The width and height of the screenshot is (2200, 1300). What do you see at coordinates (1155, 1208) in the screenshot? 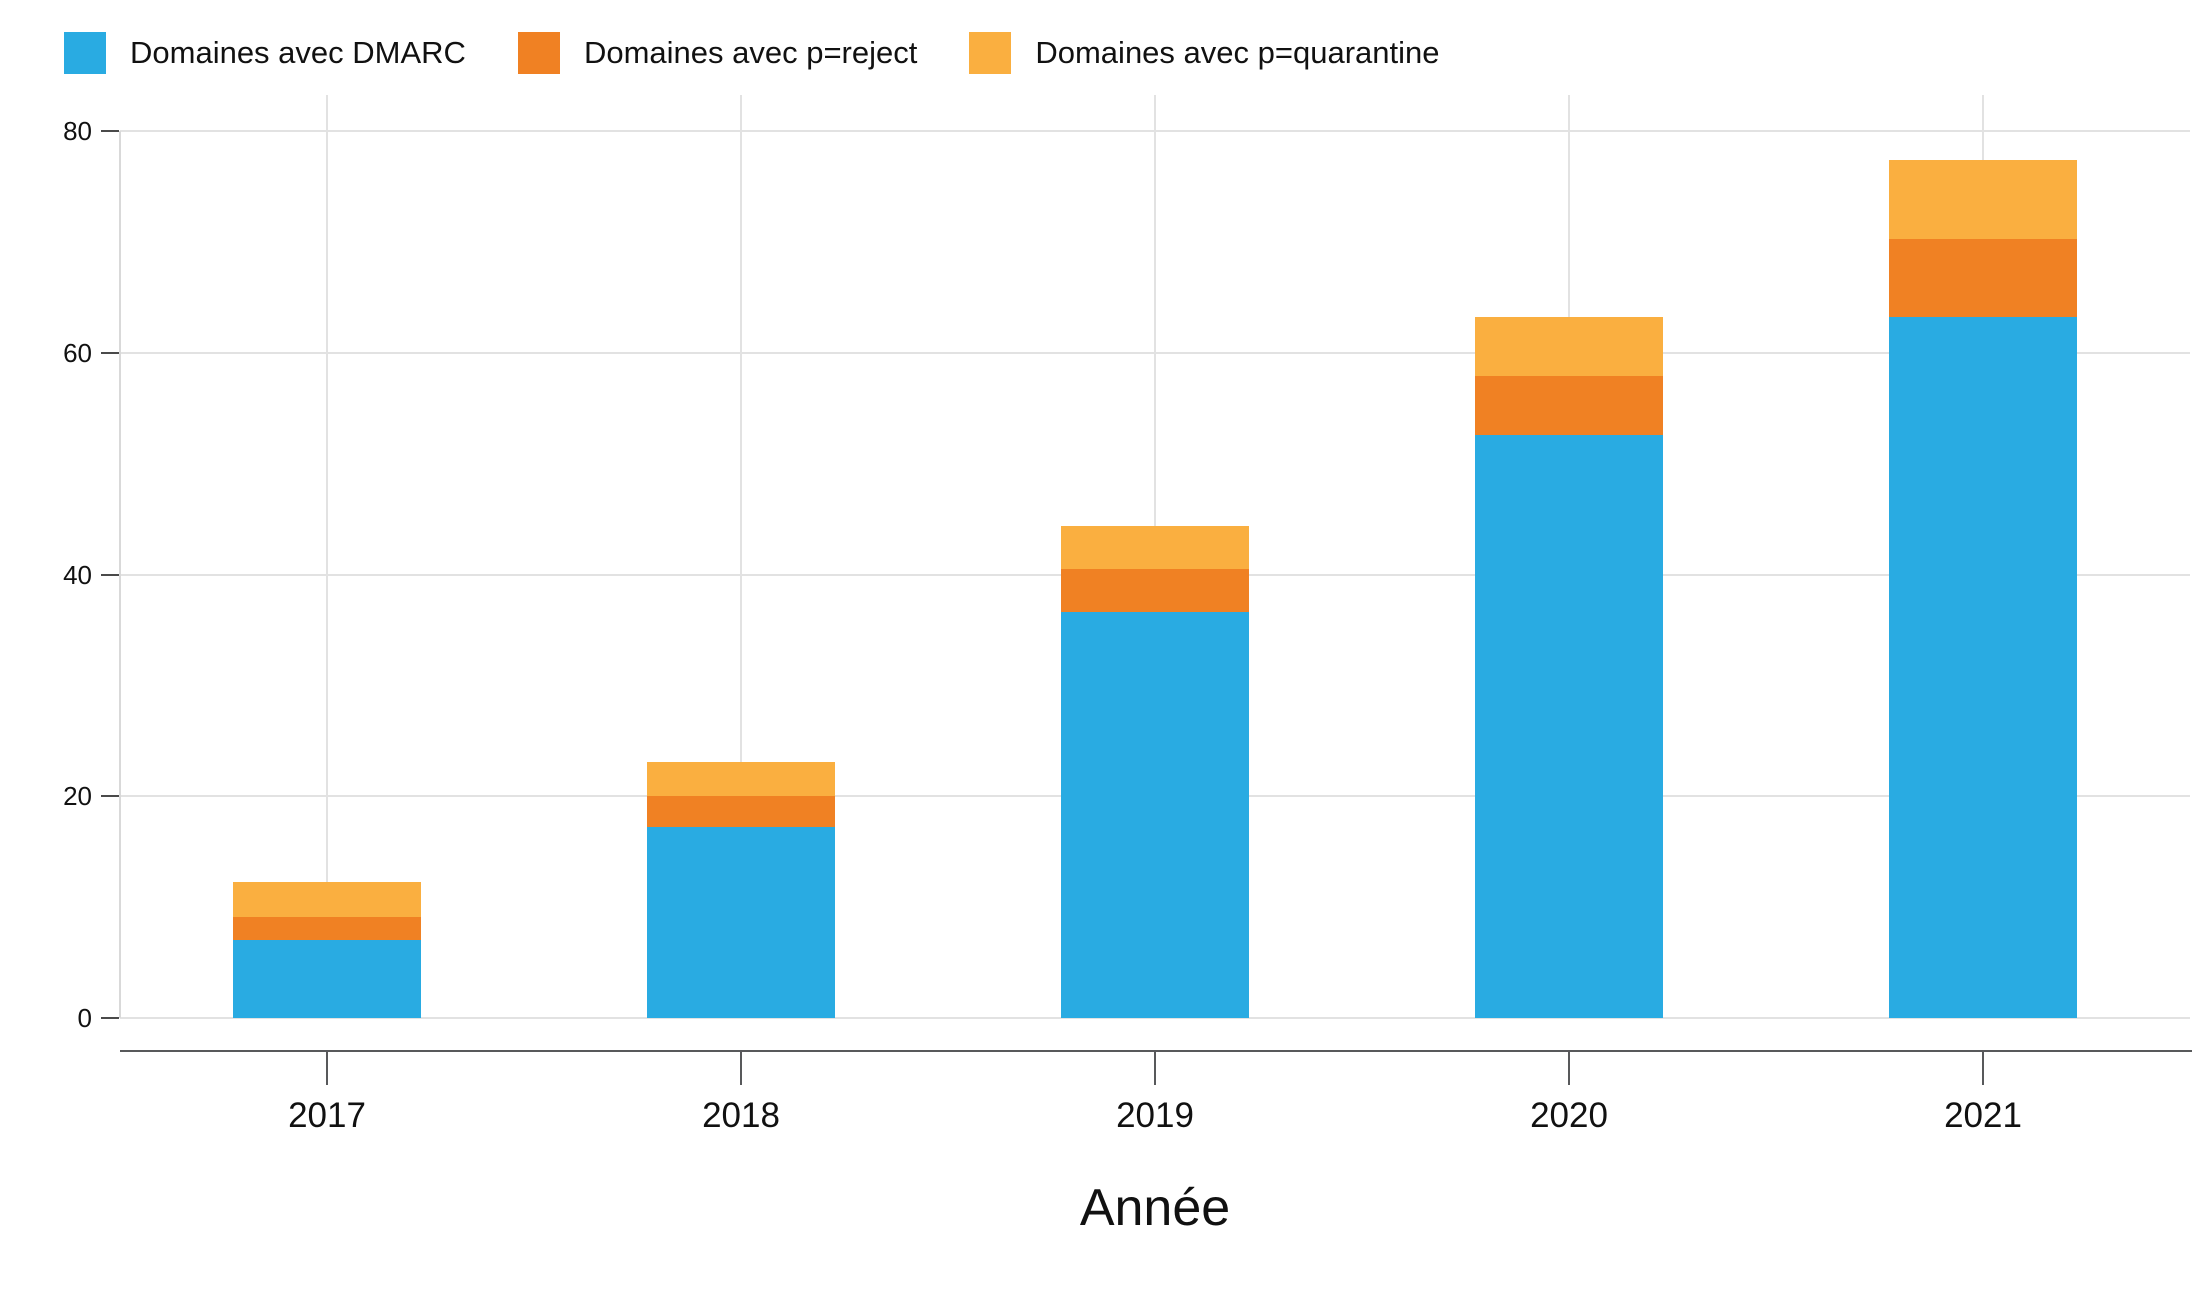
I see `x-axis-title: Année` at bounding box center [1155, 1208].